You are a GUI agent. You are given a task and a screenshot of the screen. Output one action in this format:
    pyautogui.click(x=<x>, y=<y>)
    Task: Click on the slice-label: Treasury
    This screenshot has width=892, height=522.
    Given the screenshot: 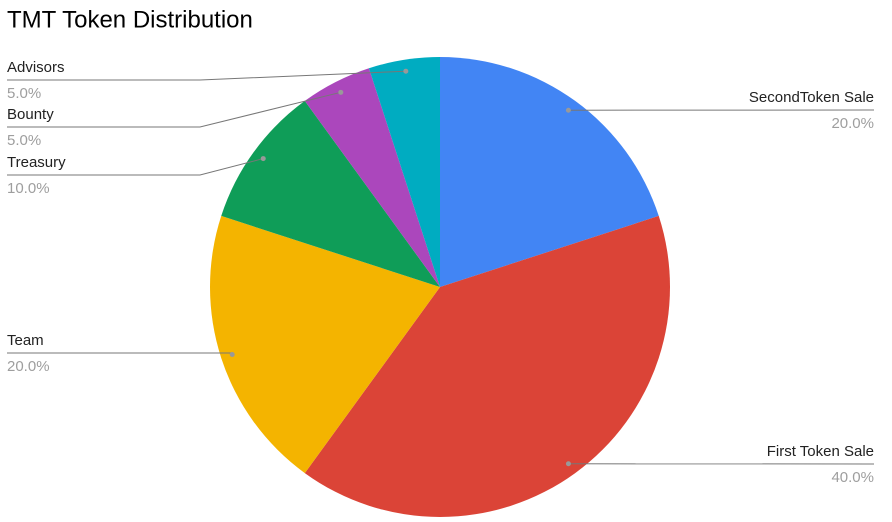 What is the action you would take?
    pyautogui.click(x=36, y=162)
    